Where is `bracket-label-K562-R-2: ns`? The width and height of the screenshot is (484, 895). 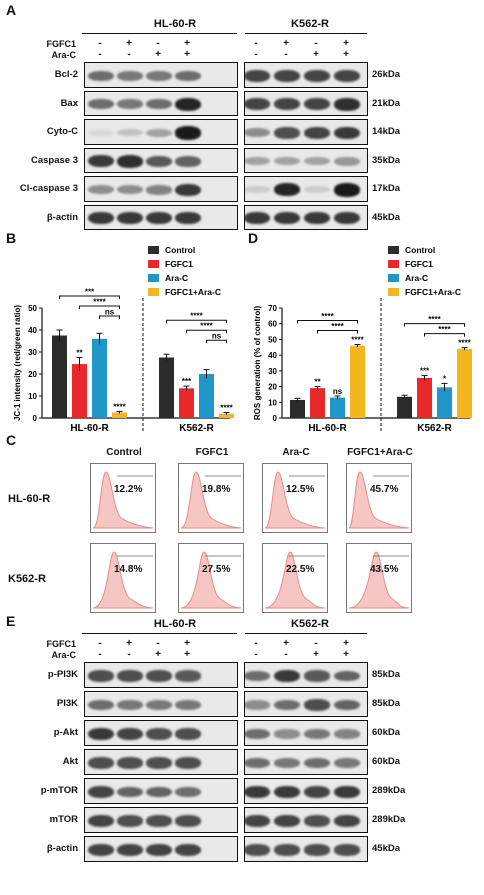
bracket-label-K562-R-2: ns is located at coordinates (217, 336).